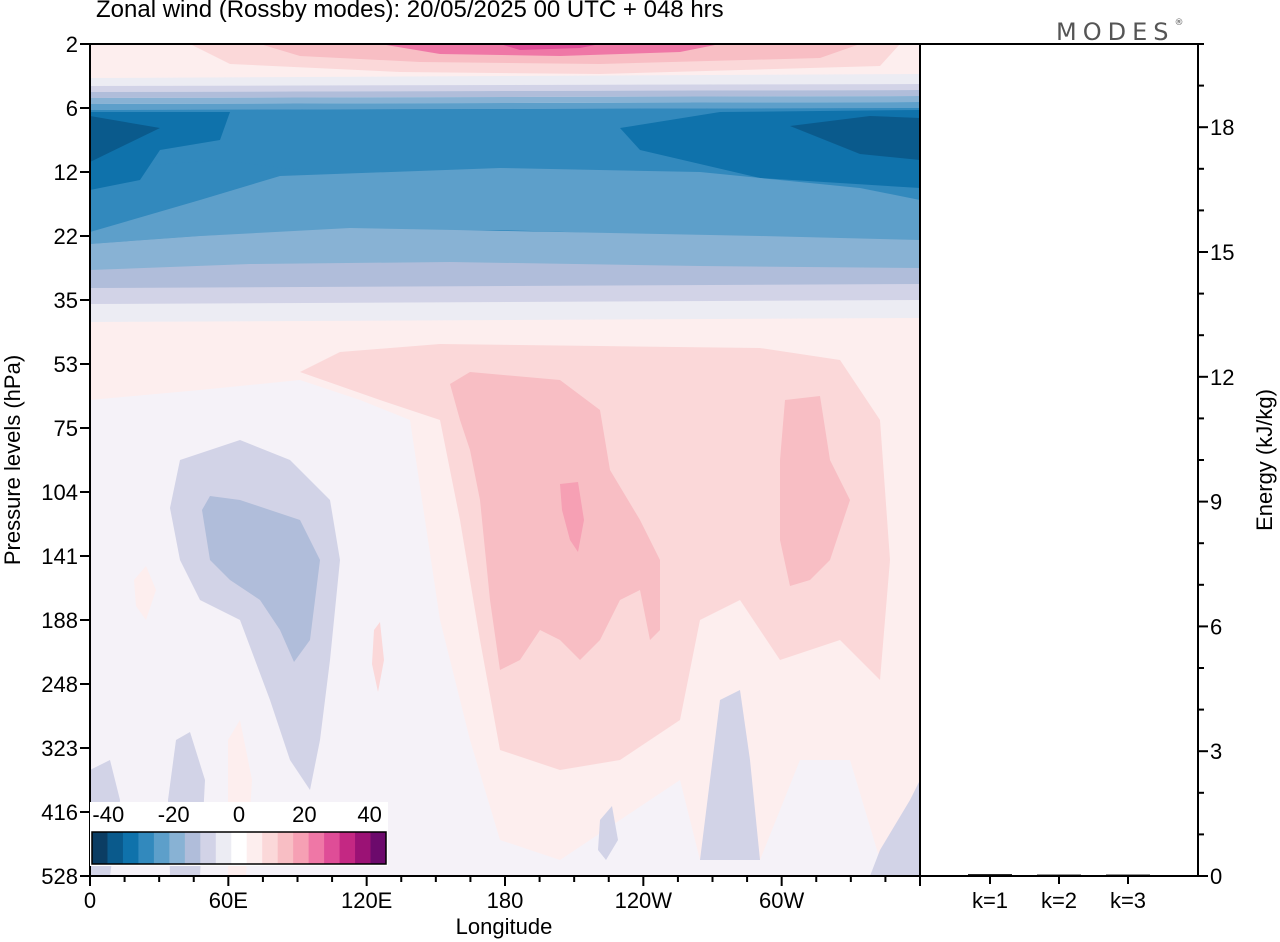 This screenshot has width=1280, height=942. I want to click on colorbar-frame, so click(239, 848).